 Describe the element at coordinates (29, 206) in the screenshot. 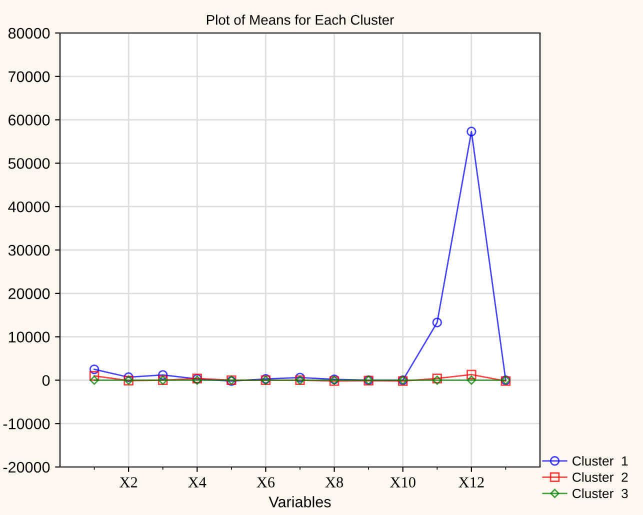

I see `y-tick-label: 40000` at that location.